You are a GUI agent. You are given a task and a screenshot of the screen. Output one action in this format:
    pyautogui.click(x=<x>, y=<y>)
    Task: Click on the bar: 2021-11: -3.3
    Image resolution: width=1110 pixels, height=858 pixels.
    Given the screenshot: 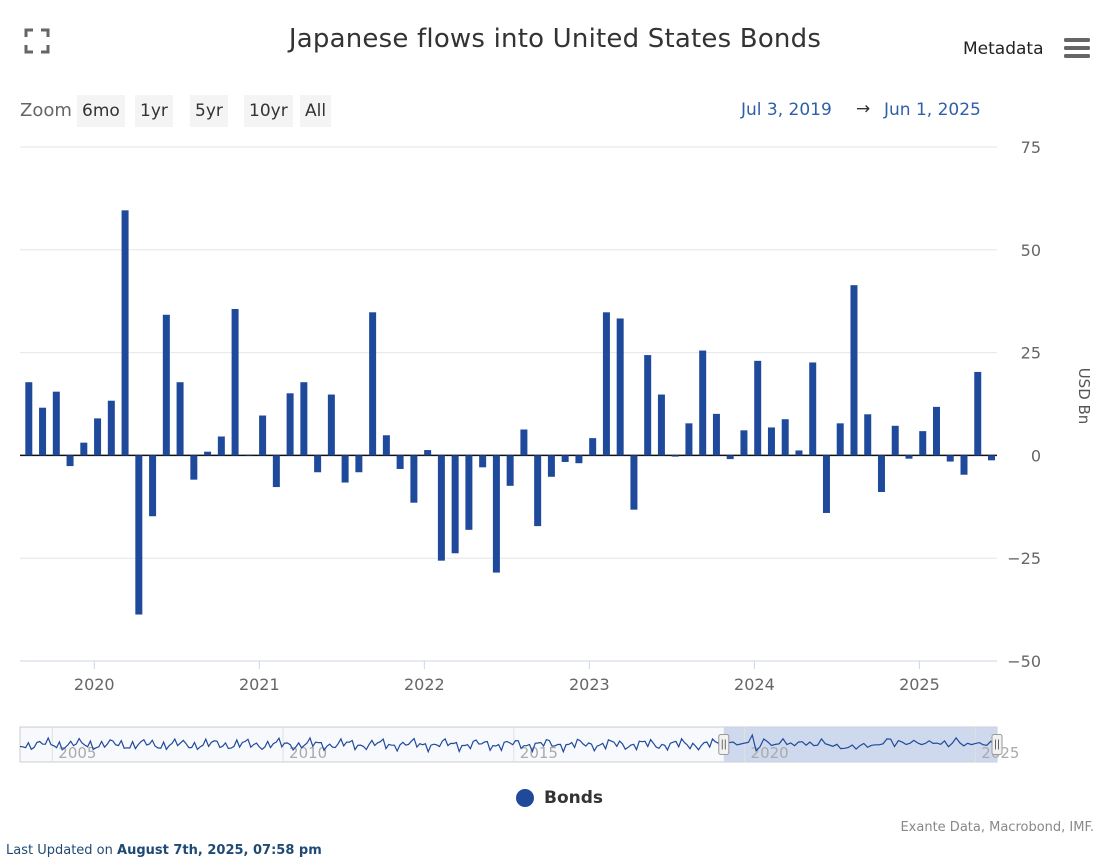 What is the action you would take?
    pyautogui.click(x=400, y=462)
    